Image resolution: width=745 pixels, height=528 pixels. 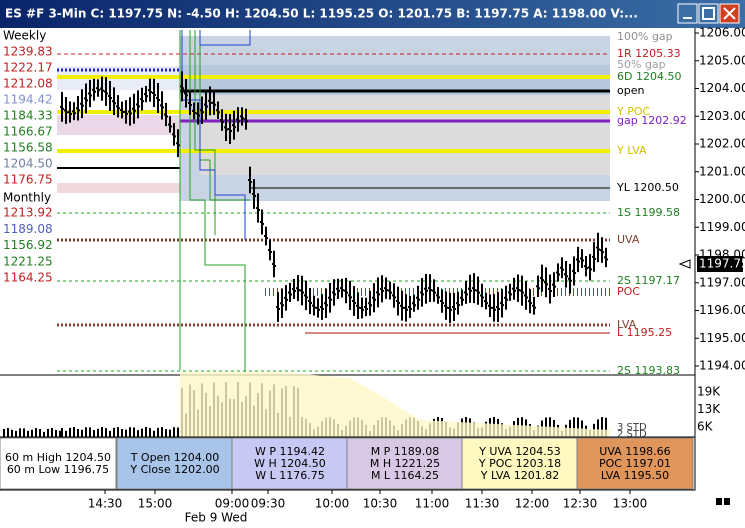 I want to click on info-line: W P 1194.42, so click(x=290, y=451).